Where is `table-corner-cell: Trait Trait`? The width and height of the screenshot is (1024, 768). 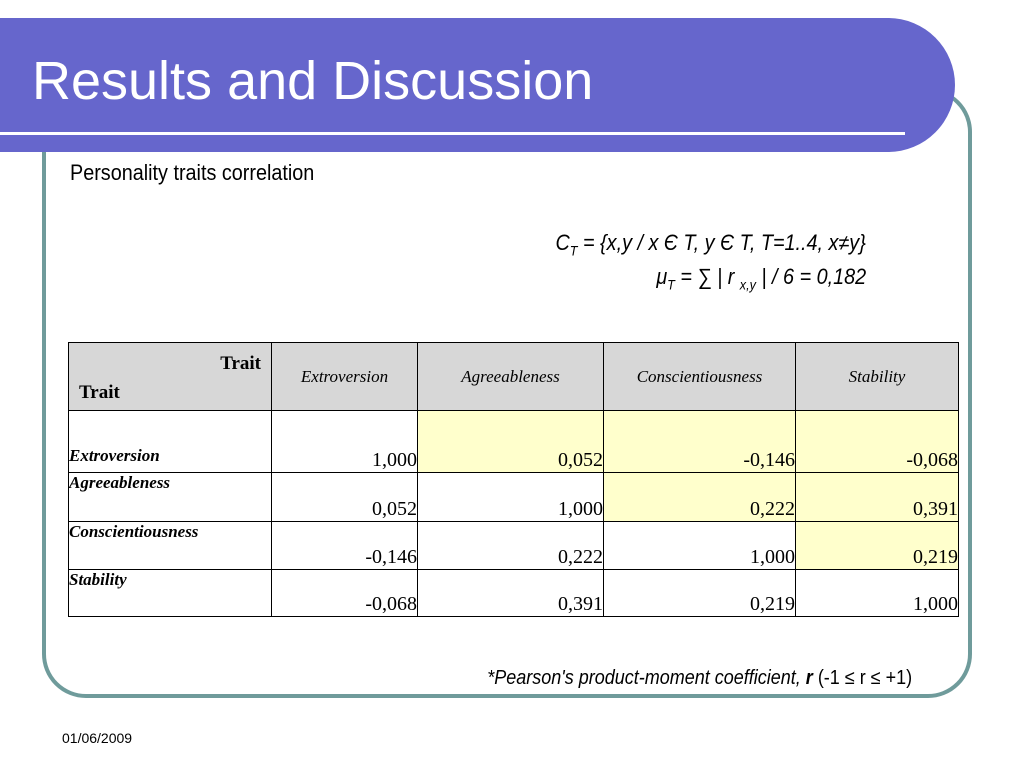
table-corner-cell: Trait Trait is located at coordinates (170, 376).